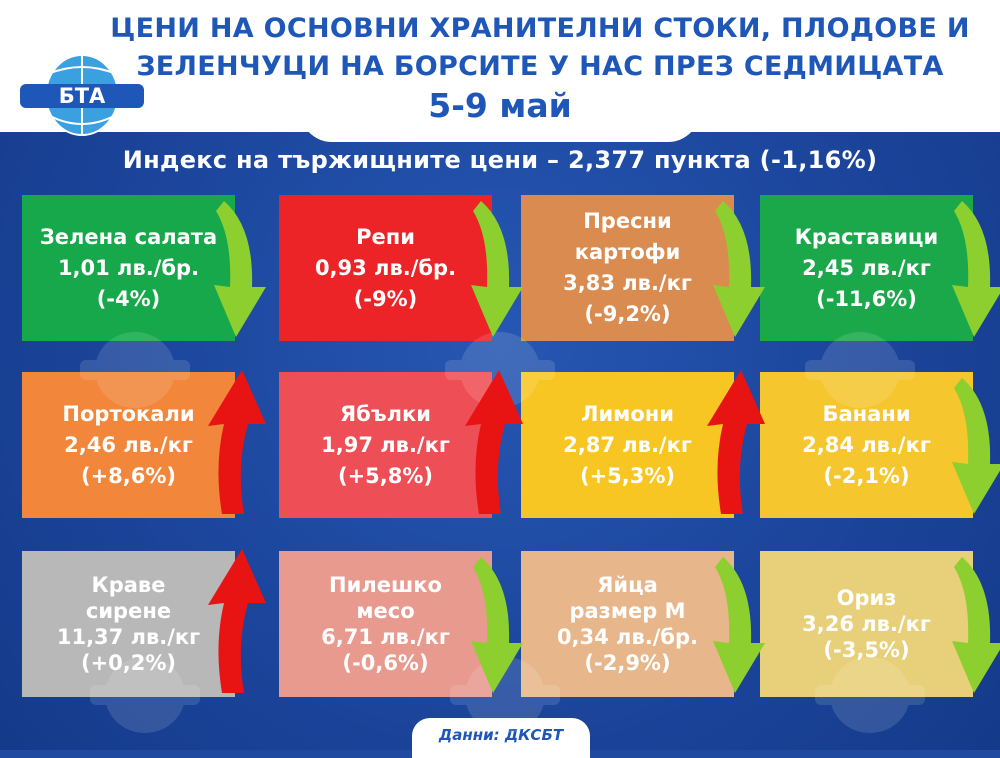  I want to click on card-text: Краставици 2,45 лв./кг (-11,6%), so click(866, 268).